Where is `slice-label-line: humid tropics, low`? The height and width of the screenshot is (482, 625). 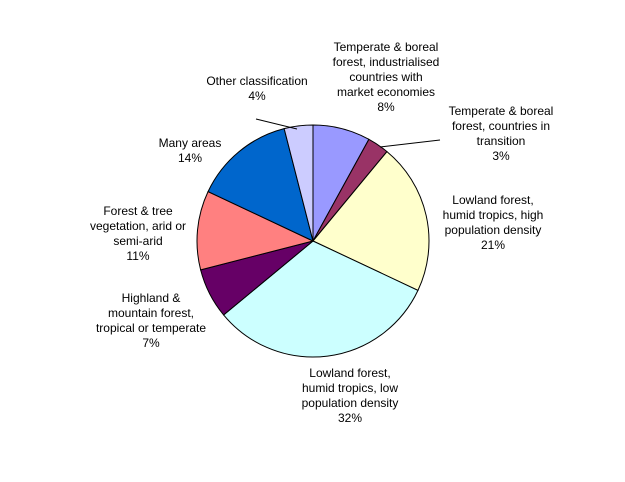
slice-label-line: humid tropics, low is located at coordinates (350, 388).